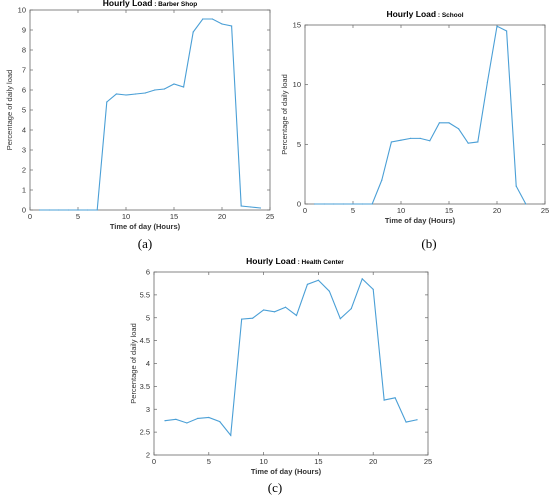  What do you see at coordinates (275, 487) in the screenshot?
I see `caption-c: (c)` at bounding box center [275, 487].